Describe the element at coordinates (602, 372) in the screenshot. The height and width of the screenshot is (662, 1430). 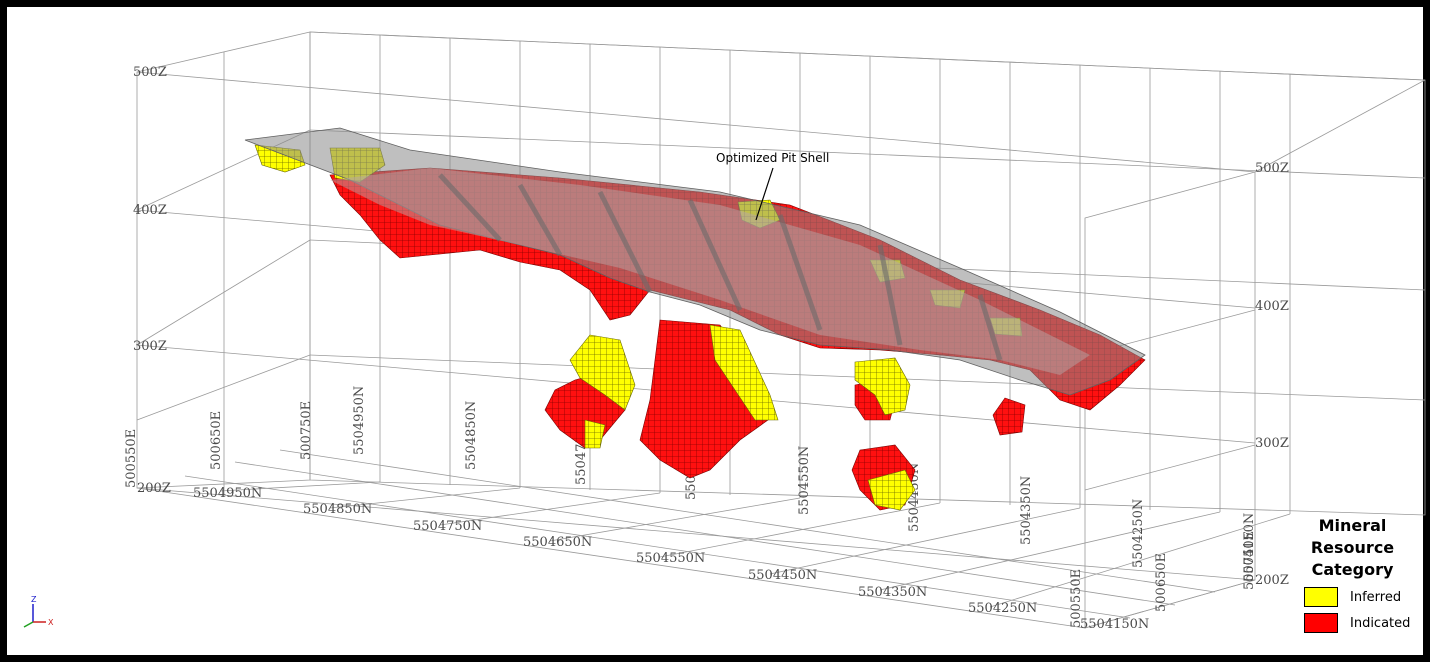
I see `inferred-west-pod` at that location.